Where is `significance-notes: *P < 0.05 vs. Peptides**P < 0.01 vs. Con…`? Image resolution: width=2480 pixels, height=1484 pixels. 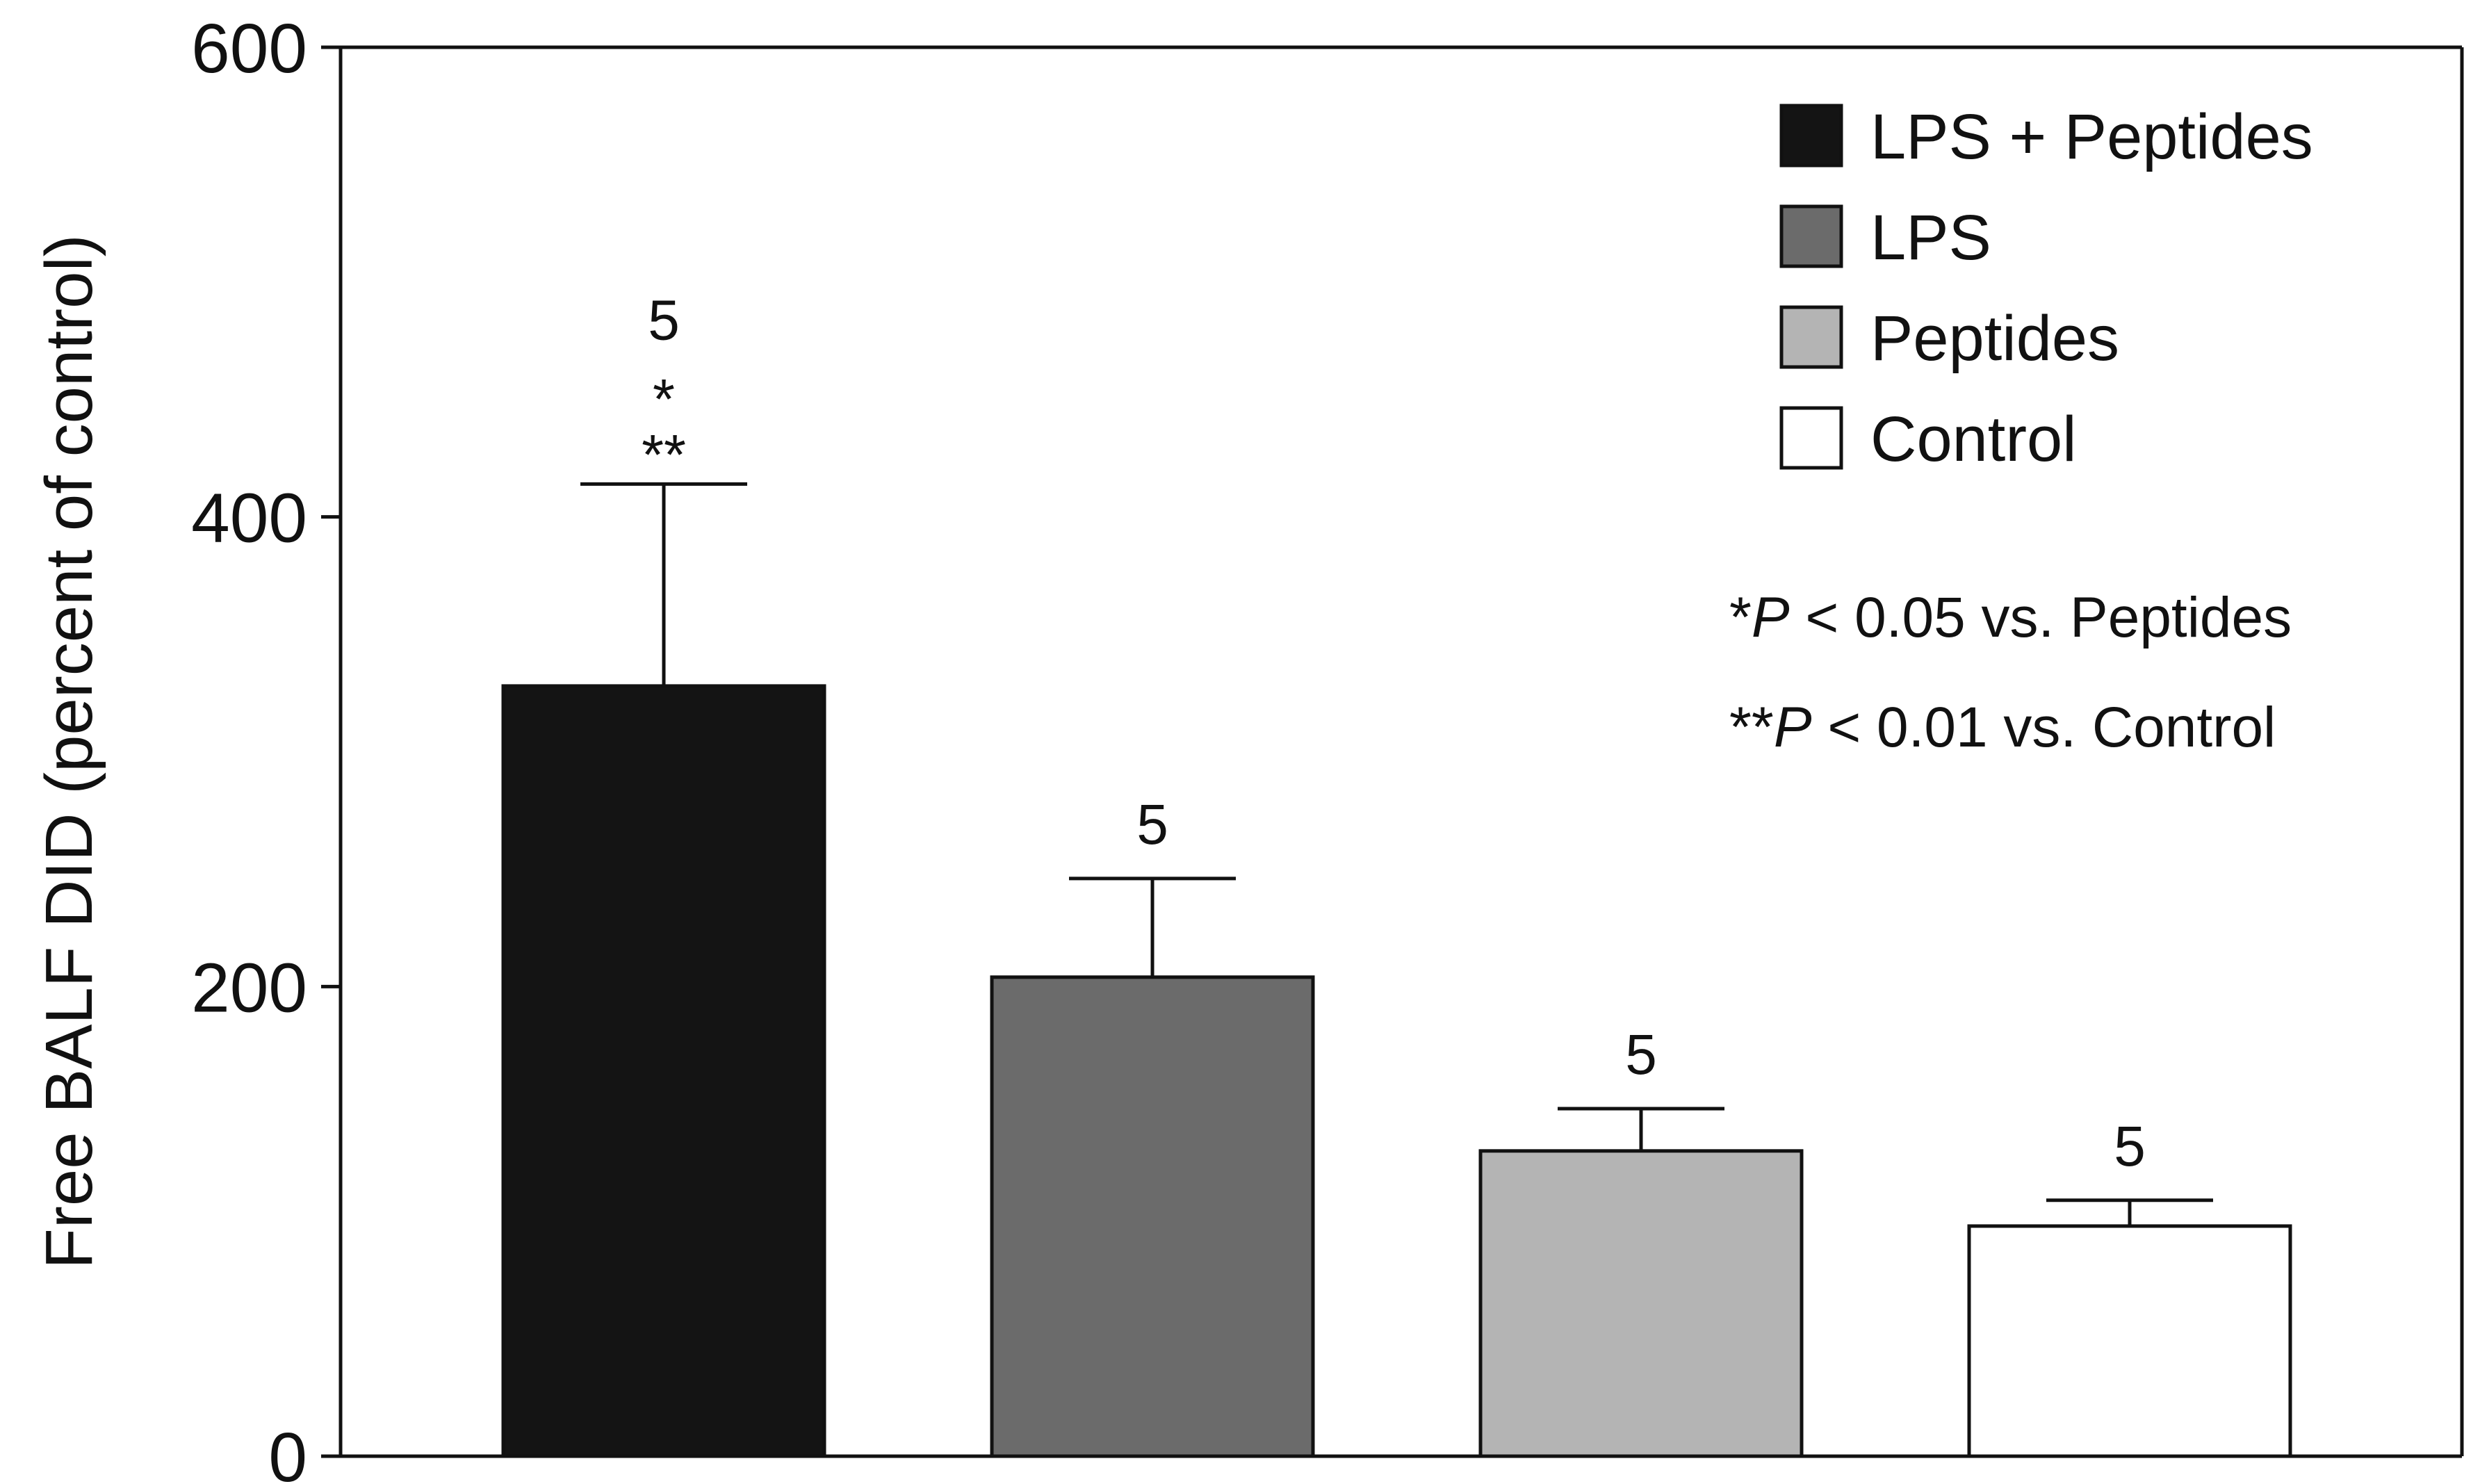
significance-notes: *P < 0.05 vs. Peptides**P < 0.01 vs. Con… is located at coordinates (2010, 672).